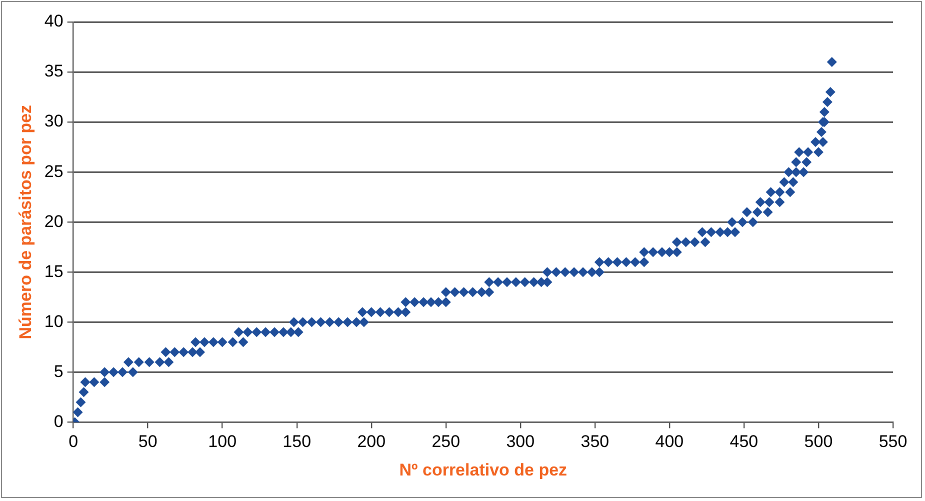 This screenshot has width=925, height=501. What do you see at coordinates (59, 371) in the screenshot?
I see `y-tick-label: 5` at bounding box center [59, 371].